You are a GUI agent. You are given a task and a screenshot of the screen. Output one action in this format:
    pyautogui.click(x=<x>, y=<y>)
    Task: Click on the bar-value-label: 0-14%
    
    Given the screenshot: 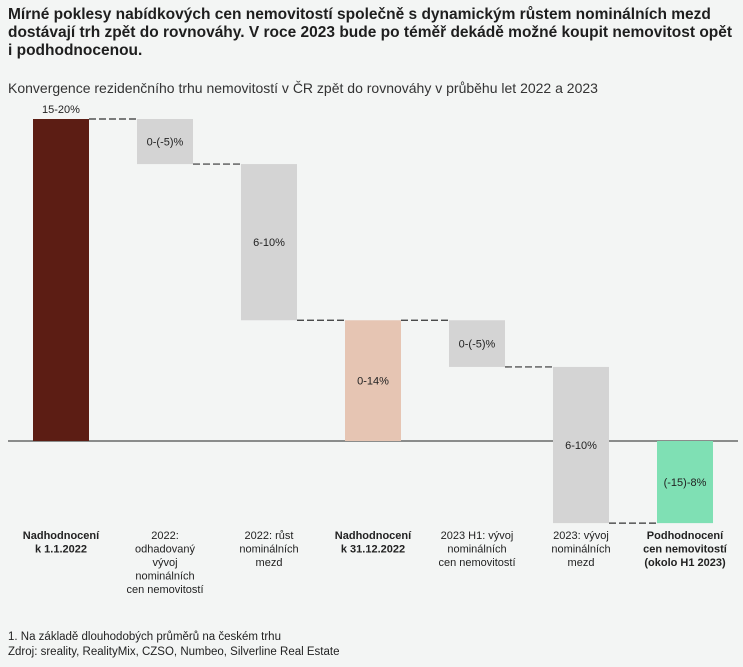 What is the action you would take?
    pyautogui.click(x=373, y=382)
    